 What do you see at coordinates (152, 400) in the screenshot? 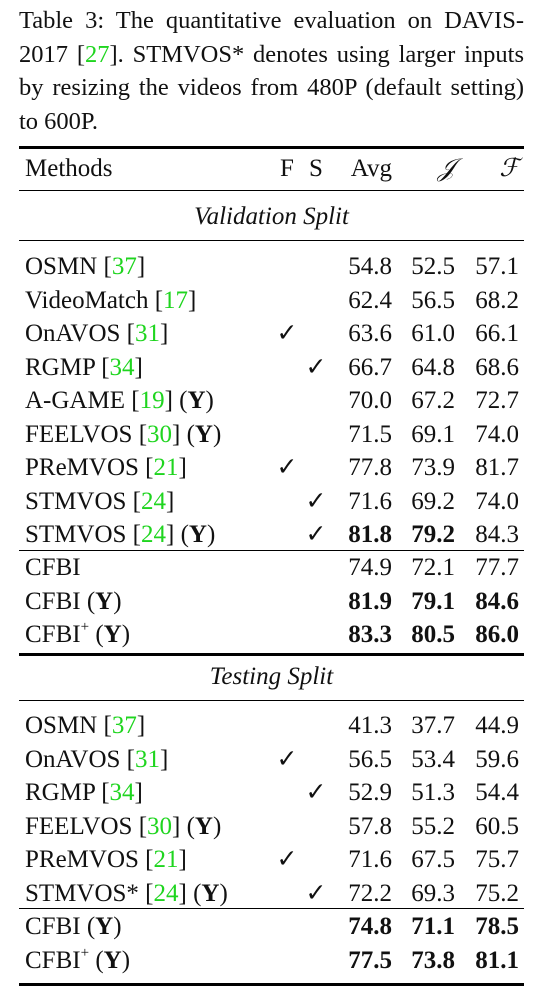
I see `citation-link: 19` at bounding box center [152, 400].